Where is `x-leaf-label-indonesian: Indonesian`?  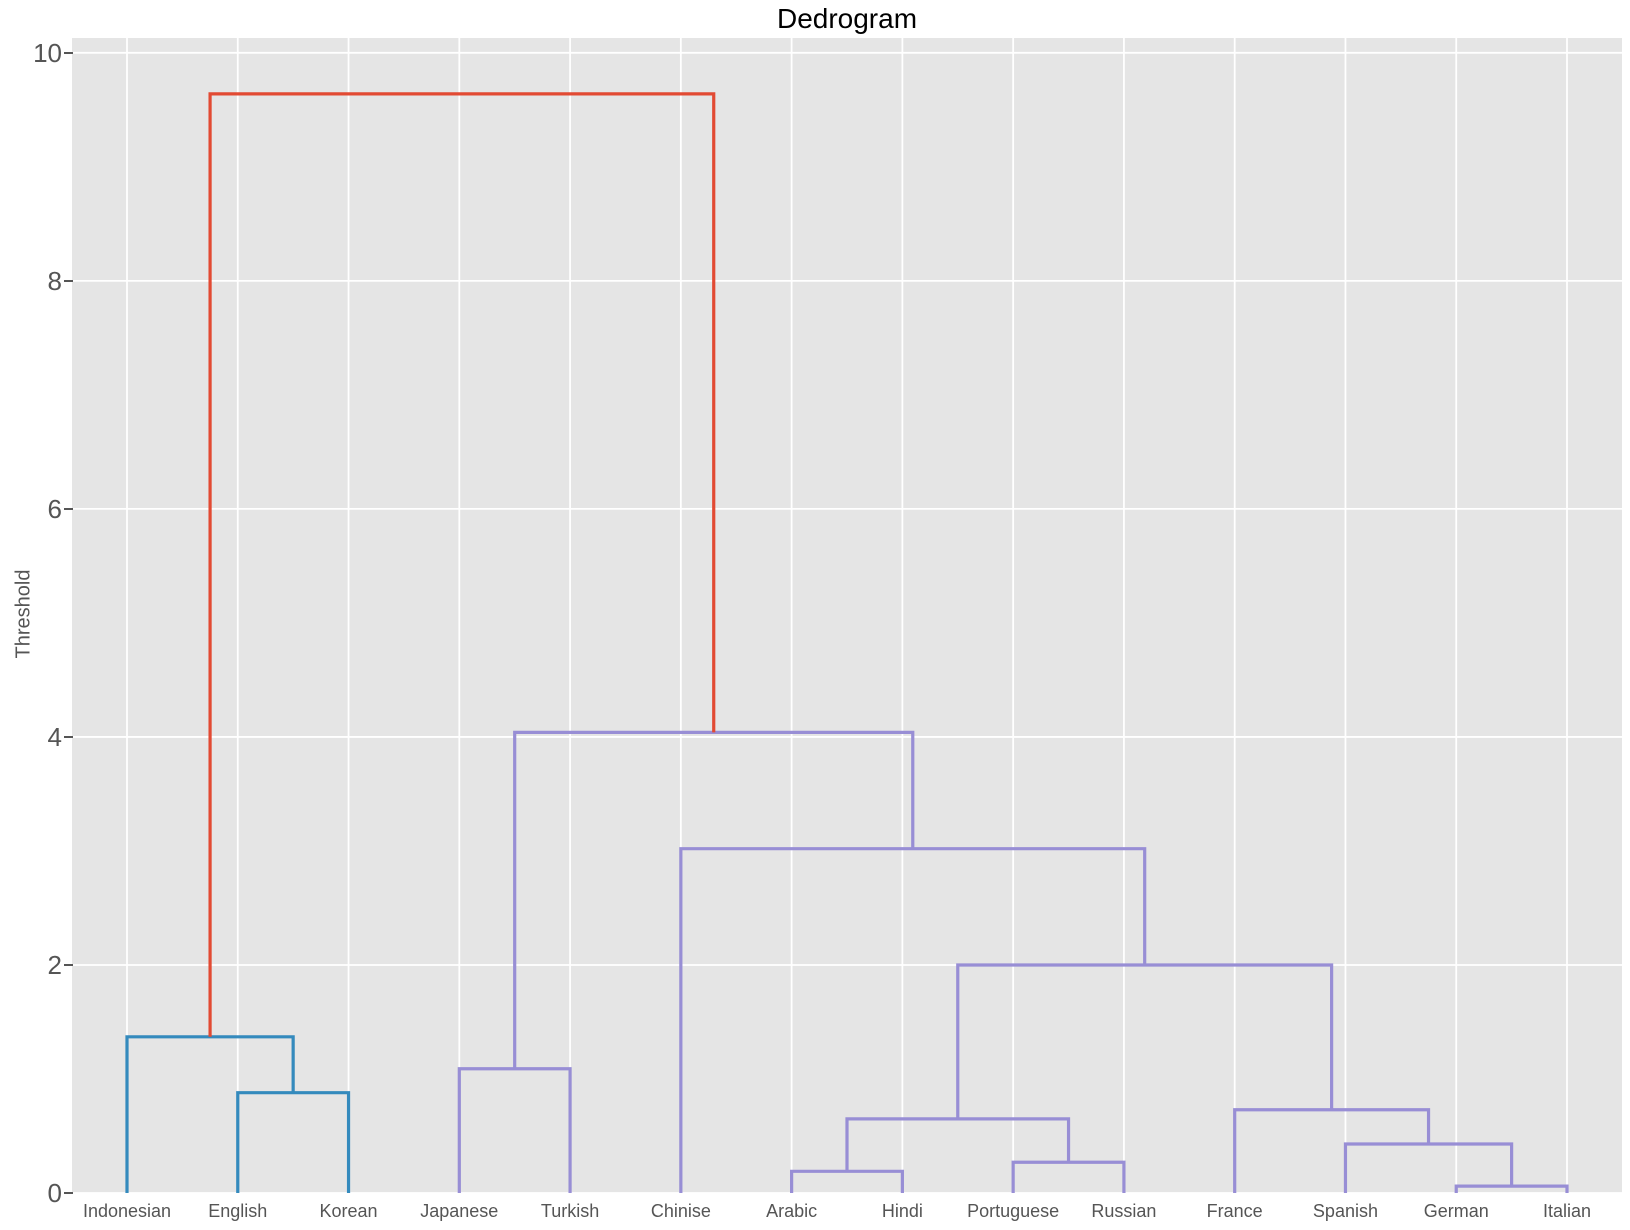 x-leaf-label-indonesian: Indonesian is located at coordinates (127, 1211).